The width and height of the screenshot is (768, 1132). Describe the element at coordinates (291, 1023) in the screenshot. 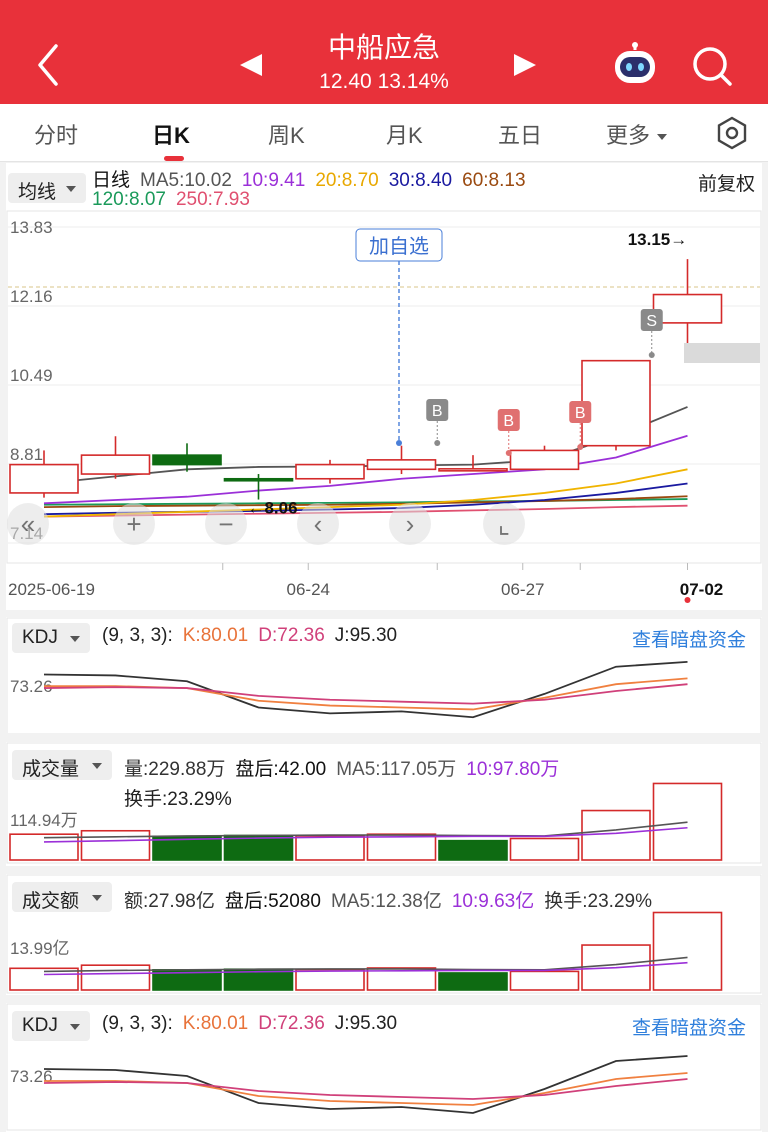

I see `kdj2-d-value: D:72.36` at that location.